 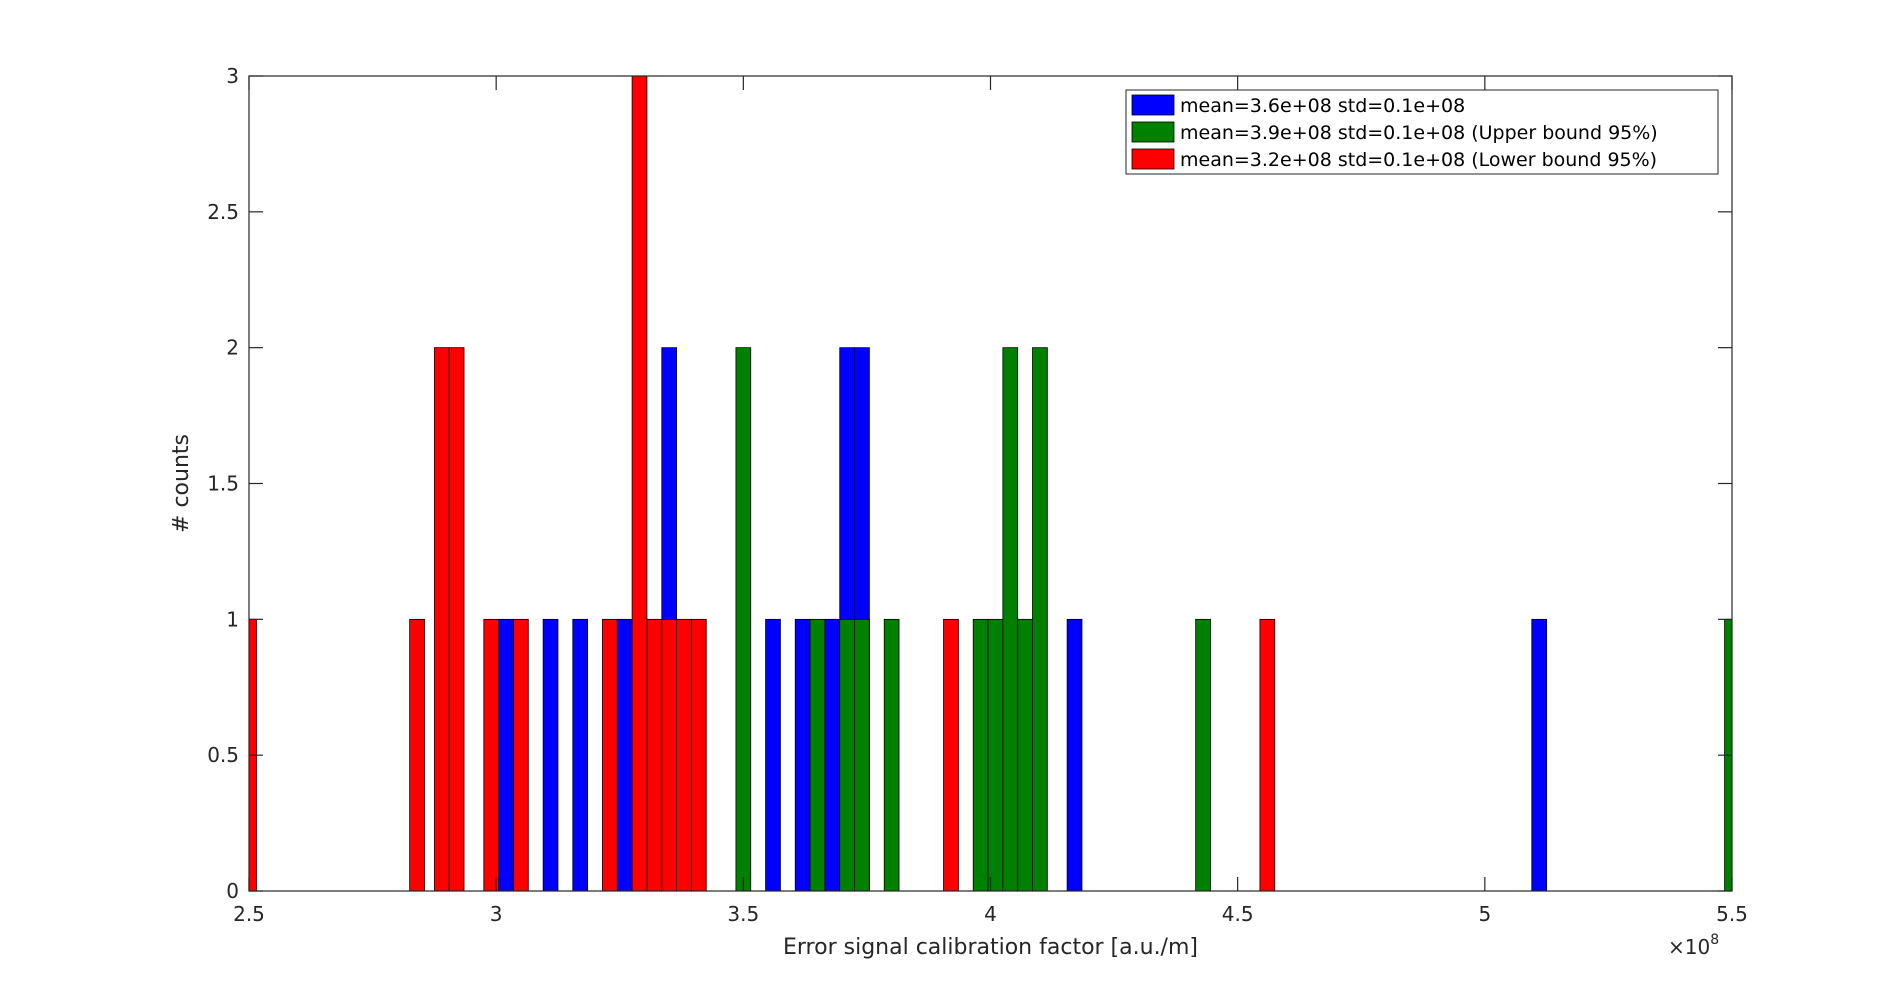 I want to click on y-tick-label: 2.5, so click(x=223, y=212).